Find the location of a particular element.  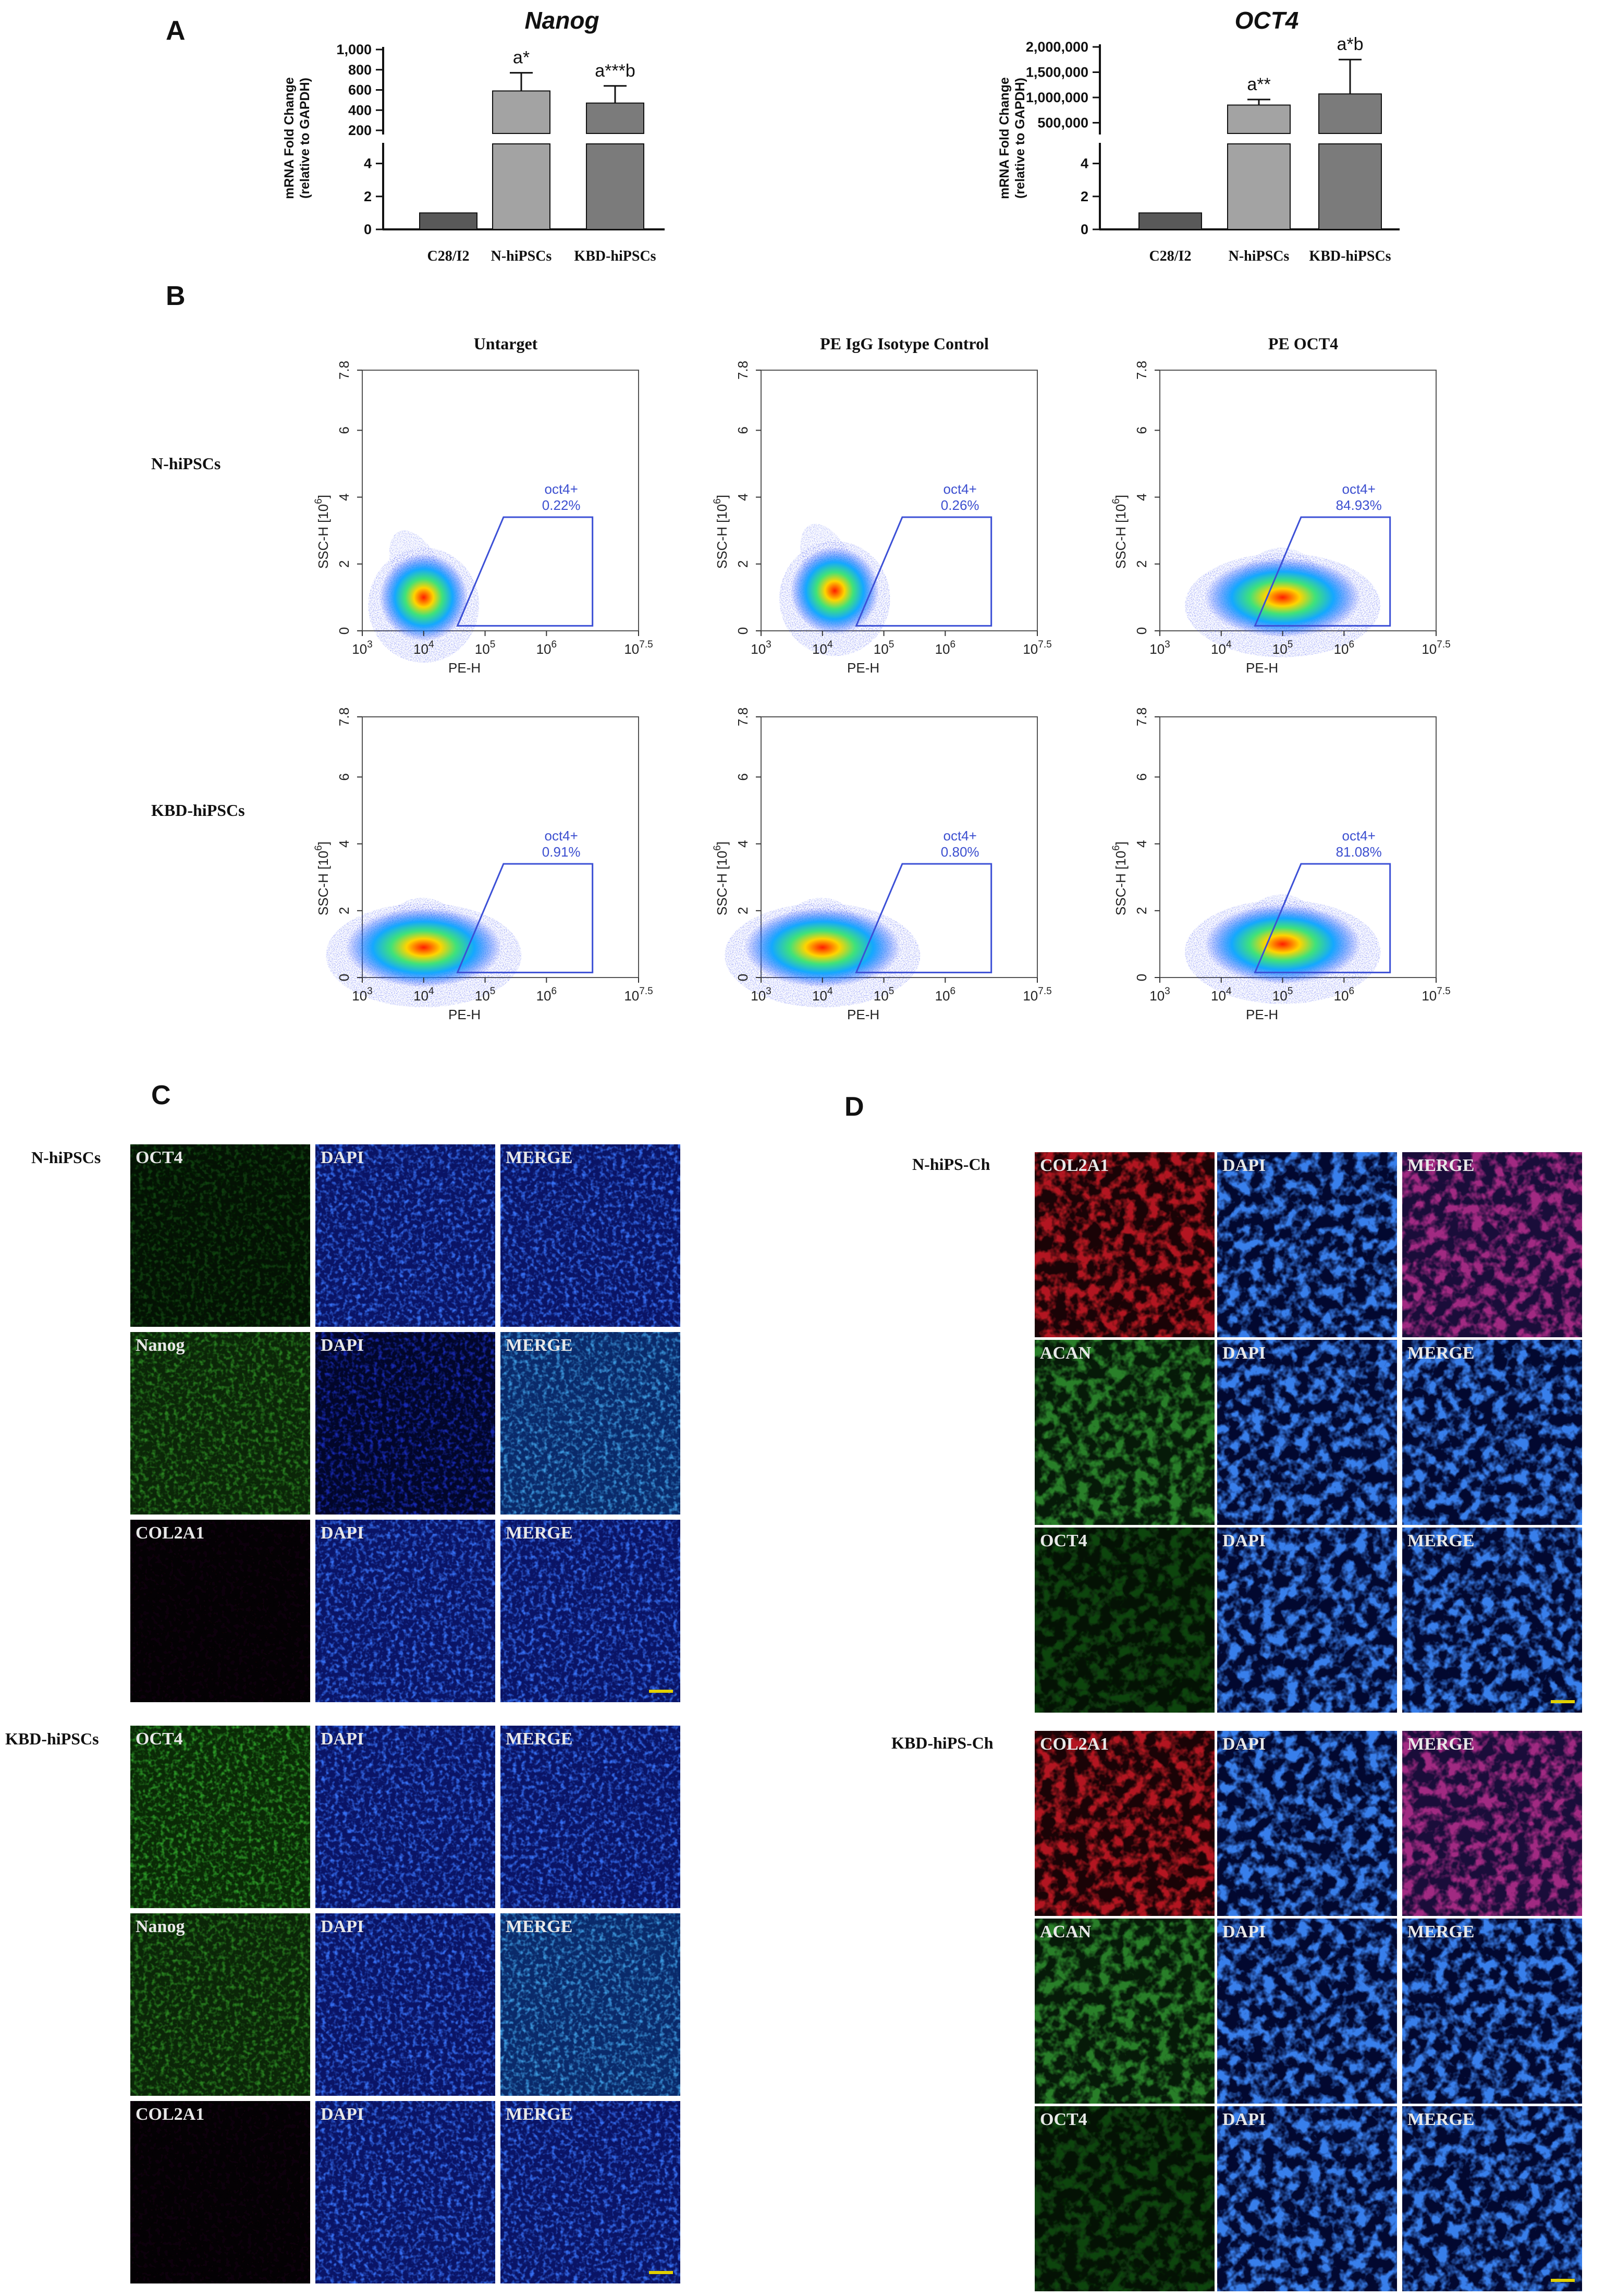

y-tick-label: 0 is located at coordinates (743, 977).